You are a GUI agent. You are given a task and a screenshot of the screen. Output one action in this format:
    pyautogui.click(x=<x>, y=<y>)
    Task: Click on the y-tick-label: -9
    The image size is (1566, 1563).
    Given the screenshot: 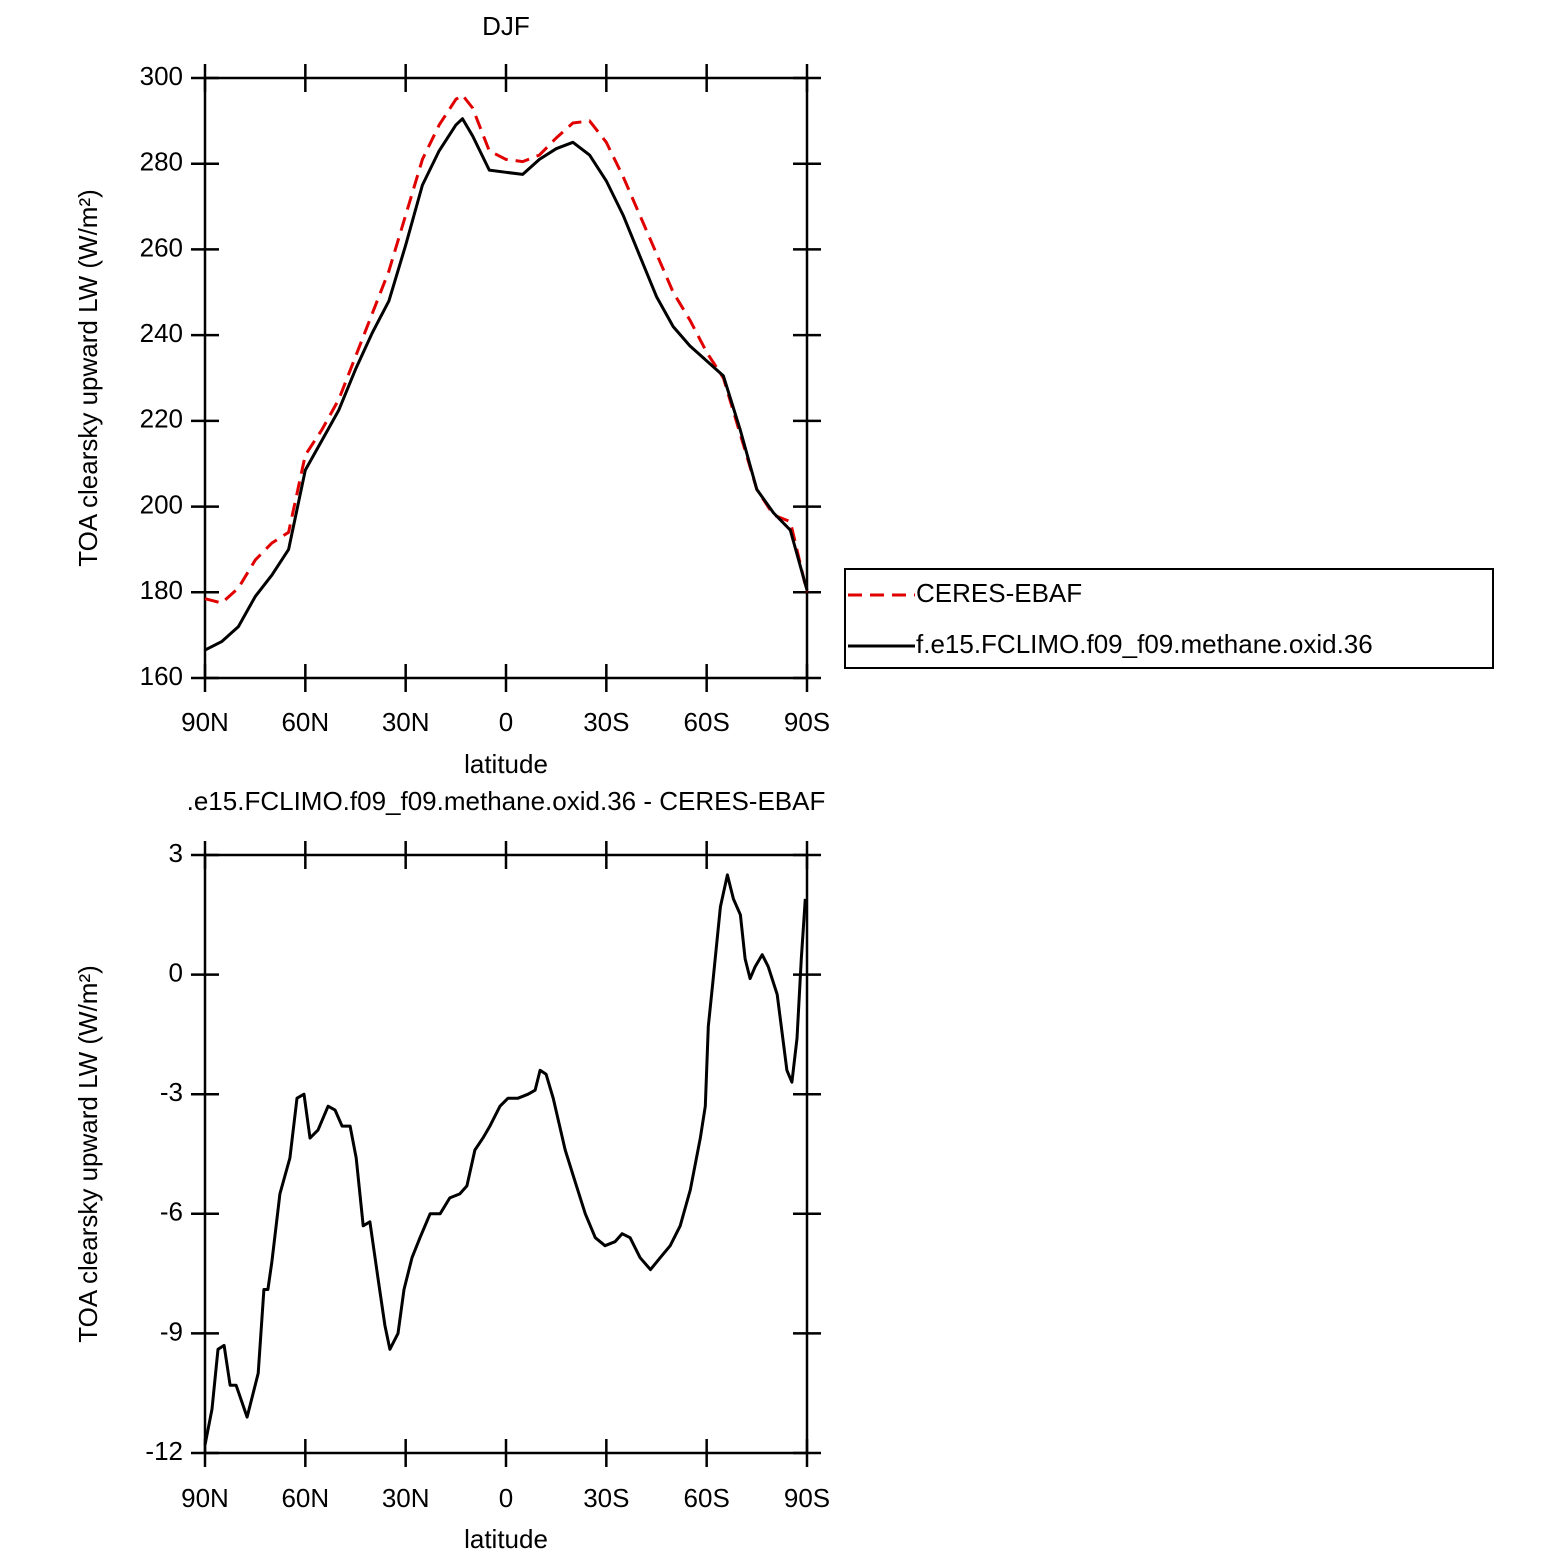 What is the action you would take?
    pyautogui.click(x=171, y=1331)
    